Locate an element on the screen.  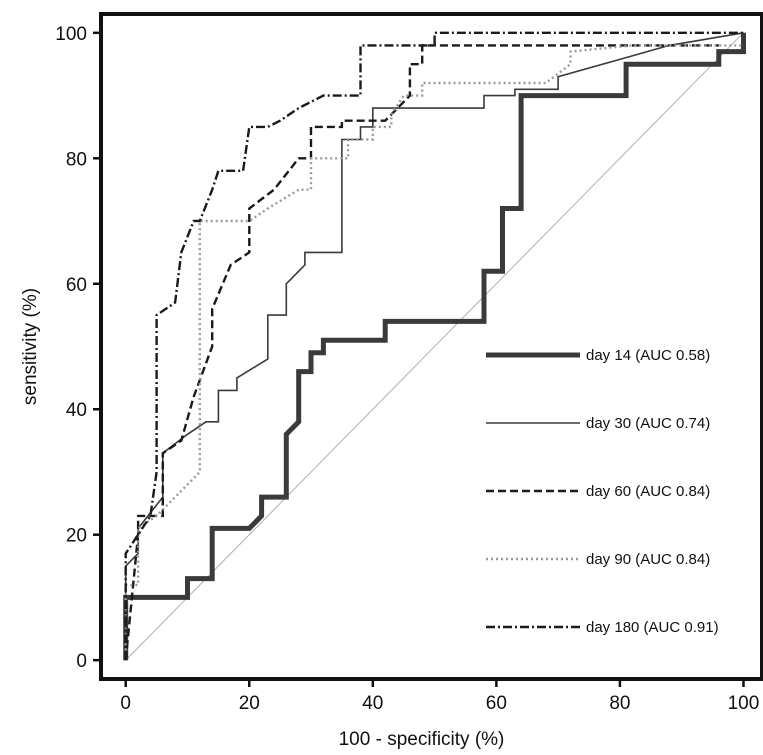
y-tick-label: 100 is located at coordinates (71, 34).